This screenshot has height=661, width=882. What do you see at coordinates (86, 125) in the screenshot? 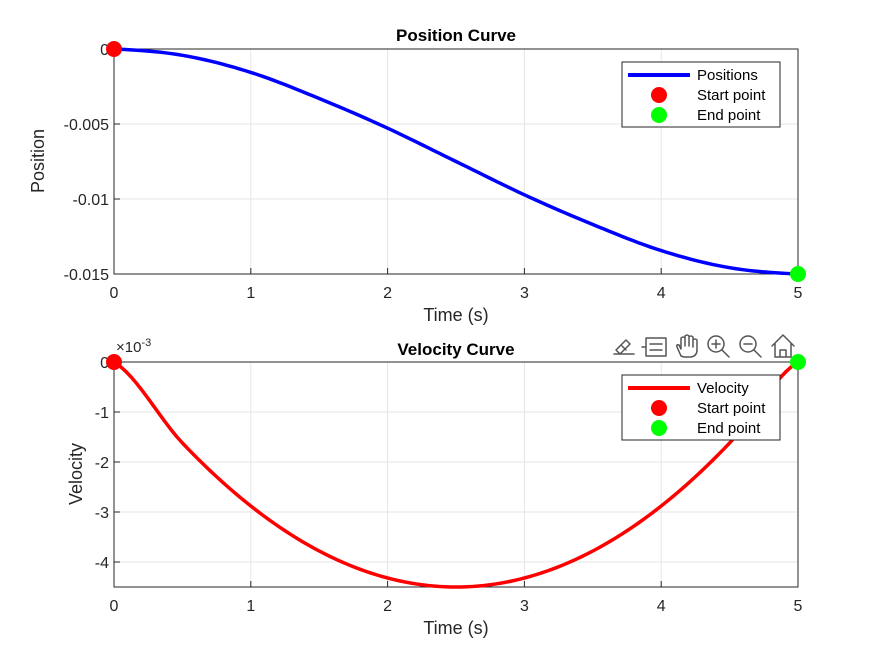
I see `position-ytick-label: -0.005` at bounding box center [86, 125].